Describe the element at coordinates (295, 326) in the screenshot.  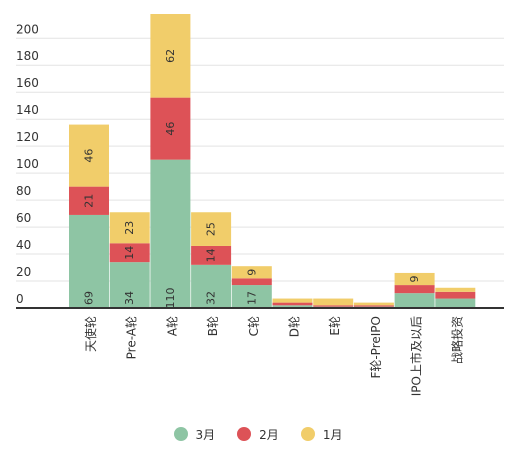
I see `x-category-label: D轮` at that location.